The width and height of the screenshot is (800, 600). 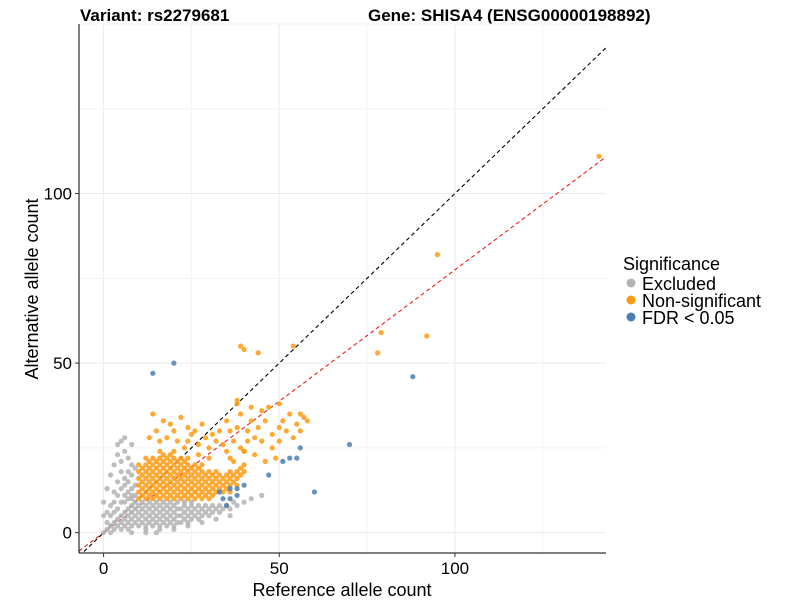 I want to click on legend-swatch-fdr, so click(x=631, y=317).